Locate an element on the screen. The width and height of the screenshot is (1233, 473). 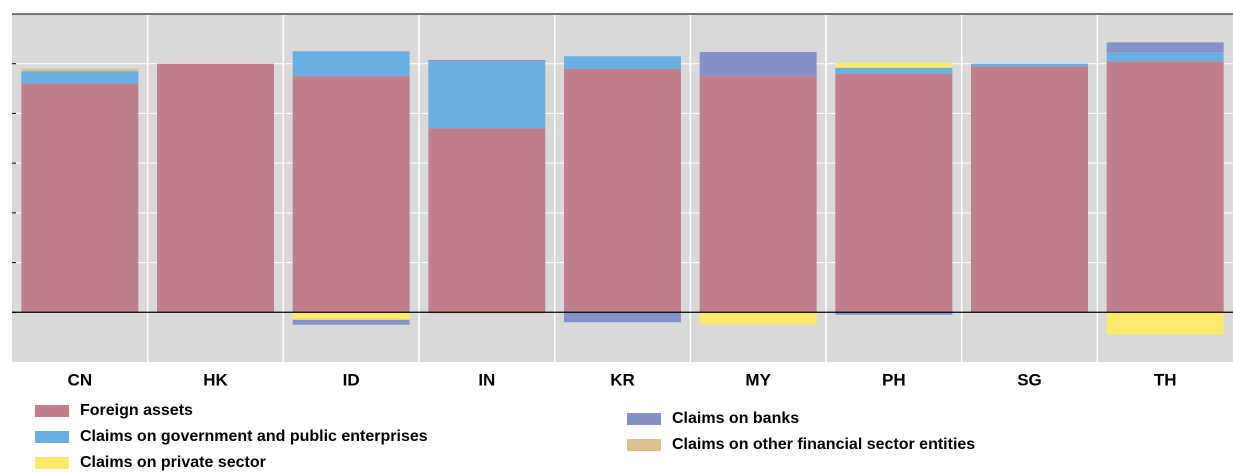
x-tick-label: ID is located at coordinates (351, 379).